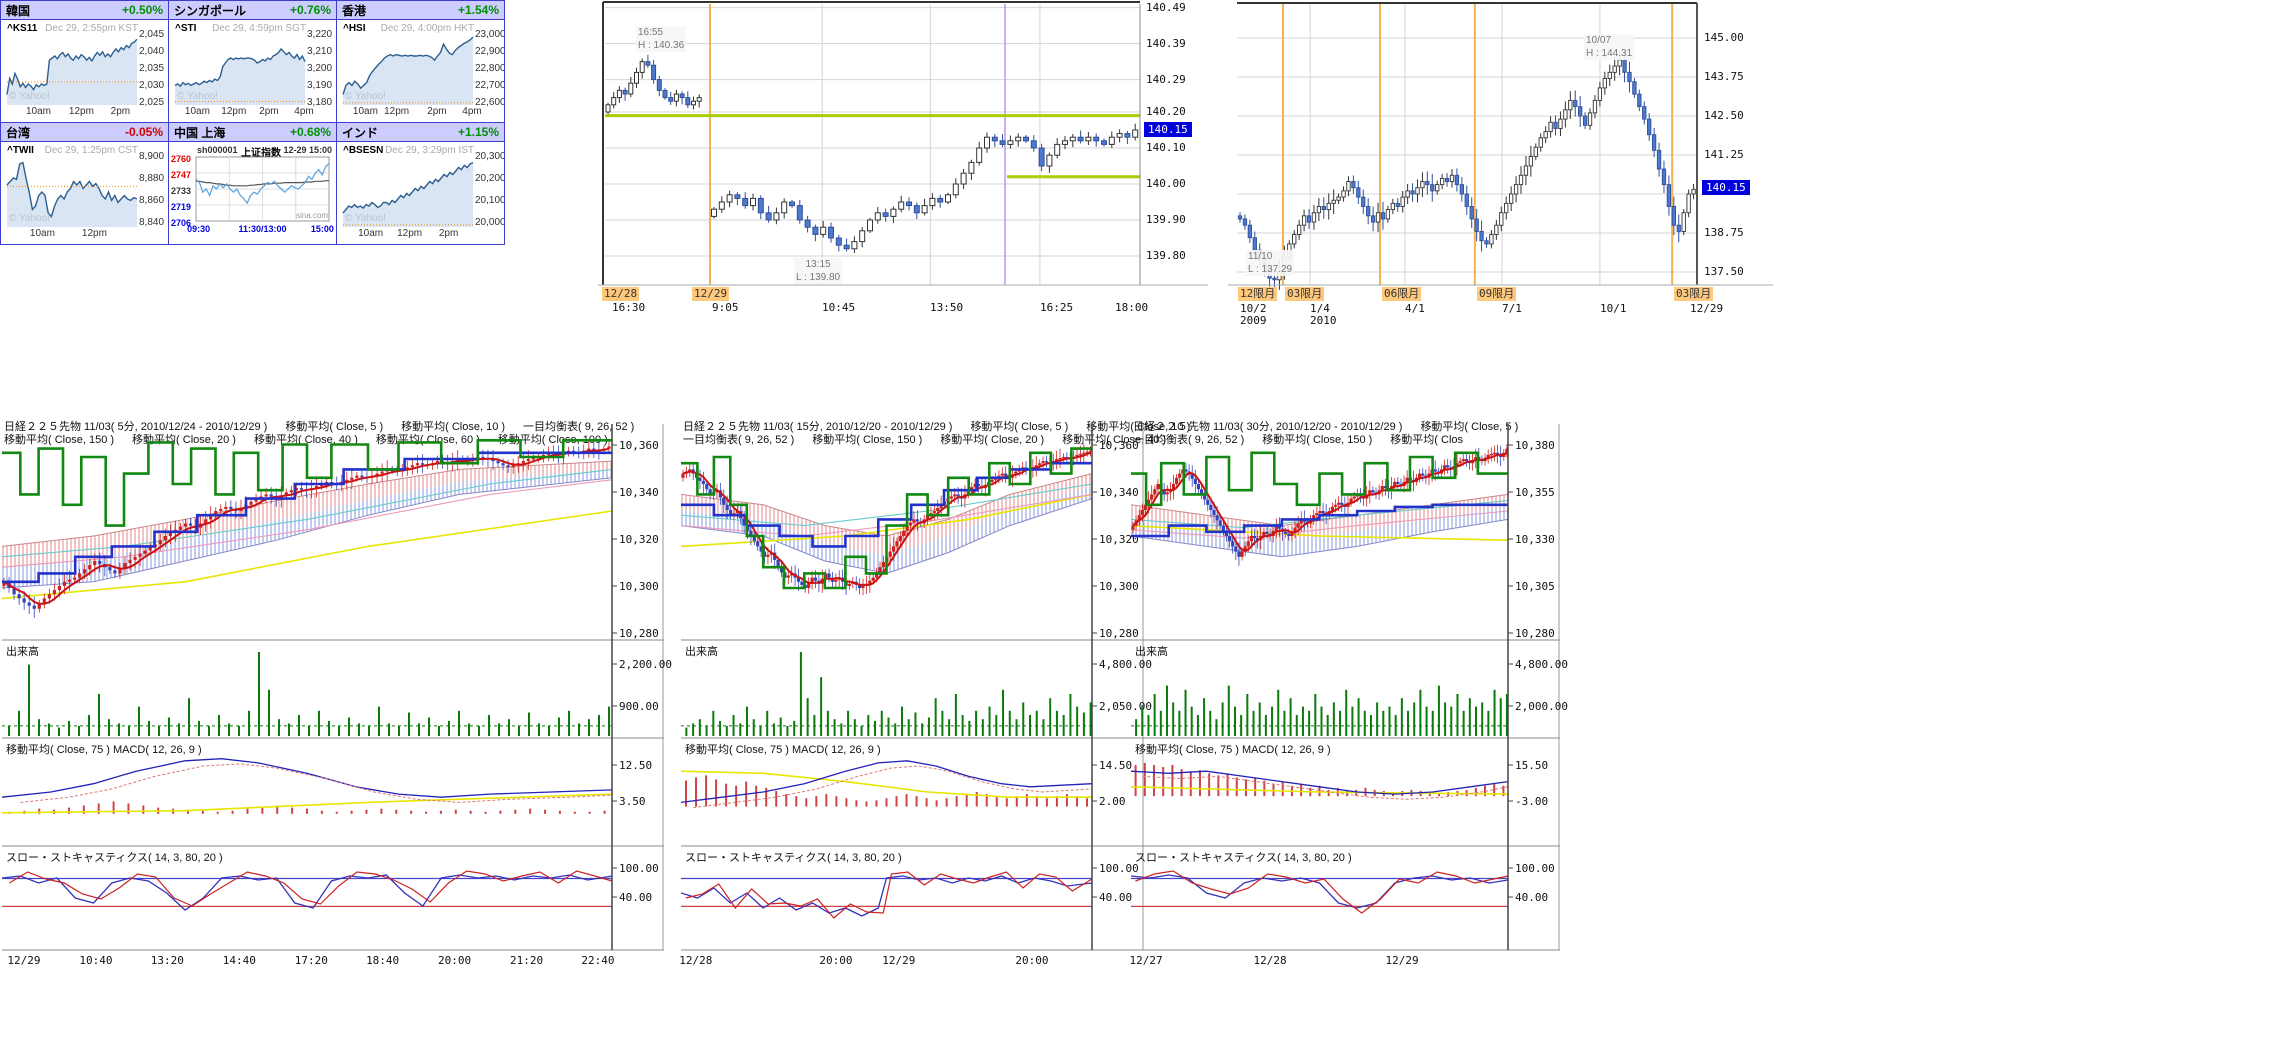  I want to click on tile-header: 台湾 -0.05%, so click(84, 132).